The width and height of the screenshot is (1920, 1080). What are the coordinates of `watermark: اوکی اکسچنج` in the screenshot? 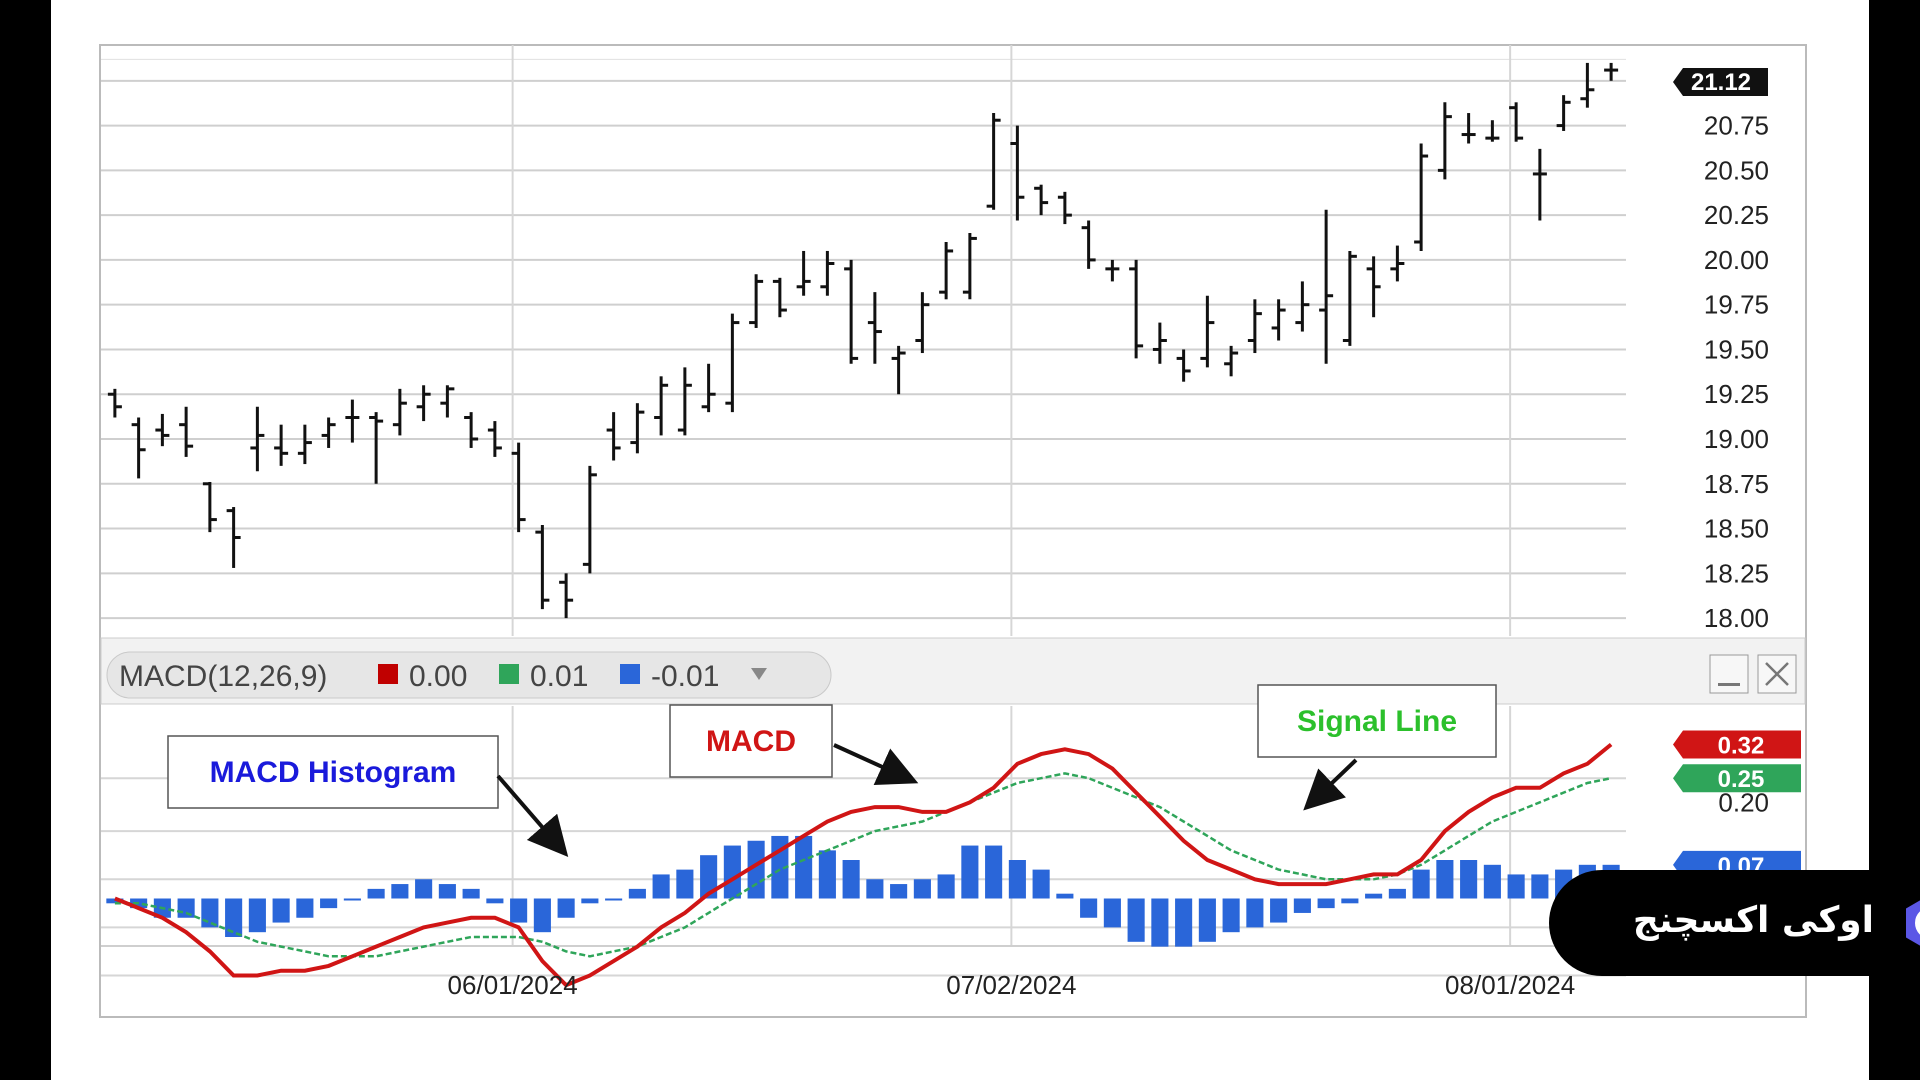 It's located at (1734, 923).